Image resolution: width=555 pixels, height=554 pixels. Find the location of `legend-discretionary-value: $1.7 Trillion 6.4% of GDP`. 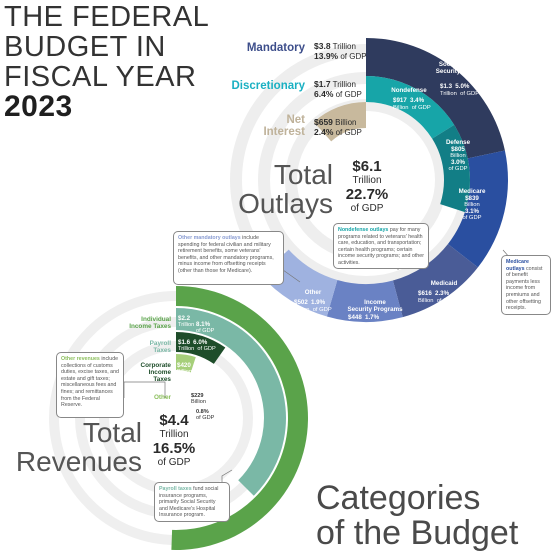

legend-discretionary-value: $1.7 Trillion 6.4% of GDP is located at coordinates (338, 89).